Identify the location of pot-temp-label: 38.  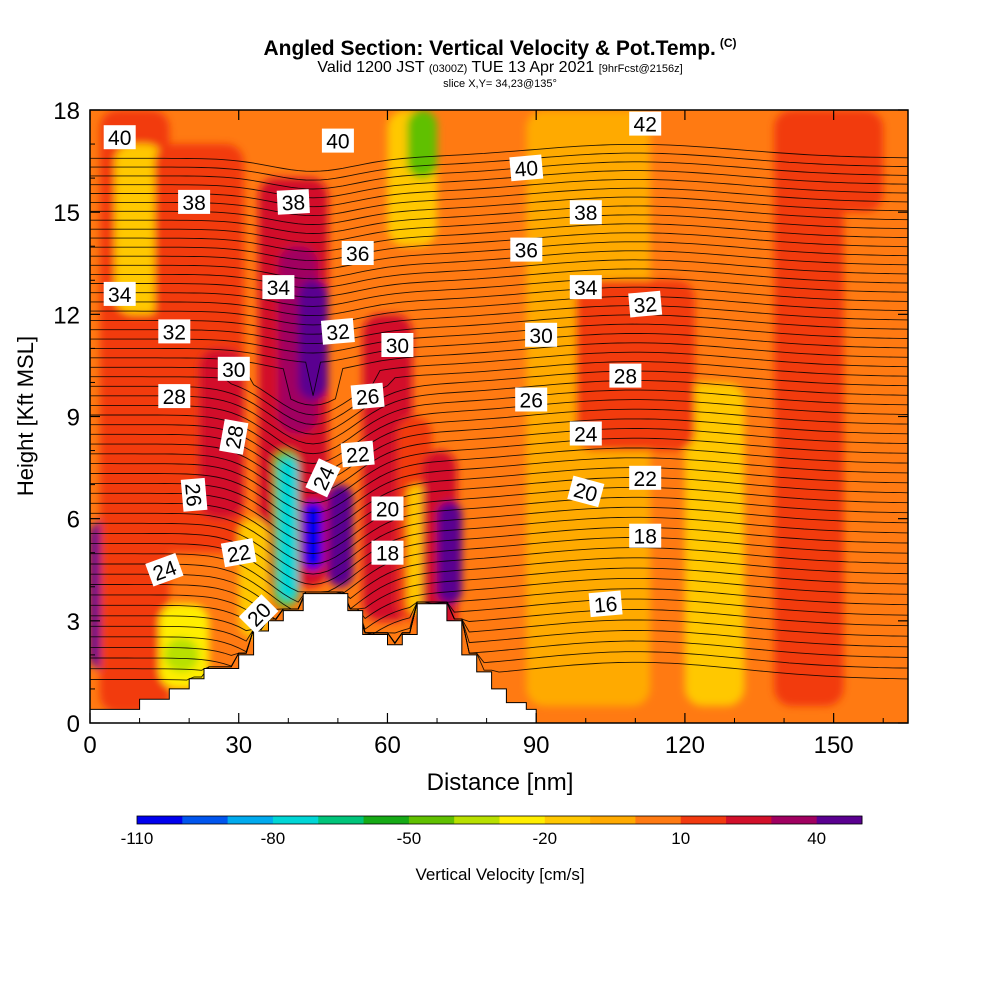
(293, 202).